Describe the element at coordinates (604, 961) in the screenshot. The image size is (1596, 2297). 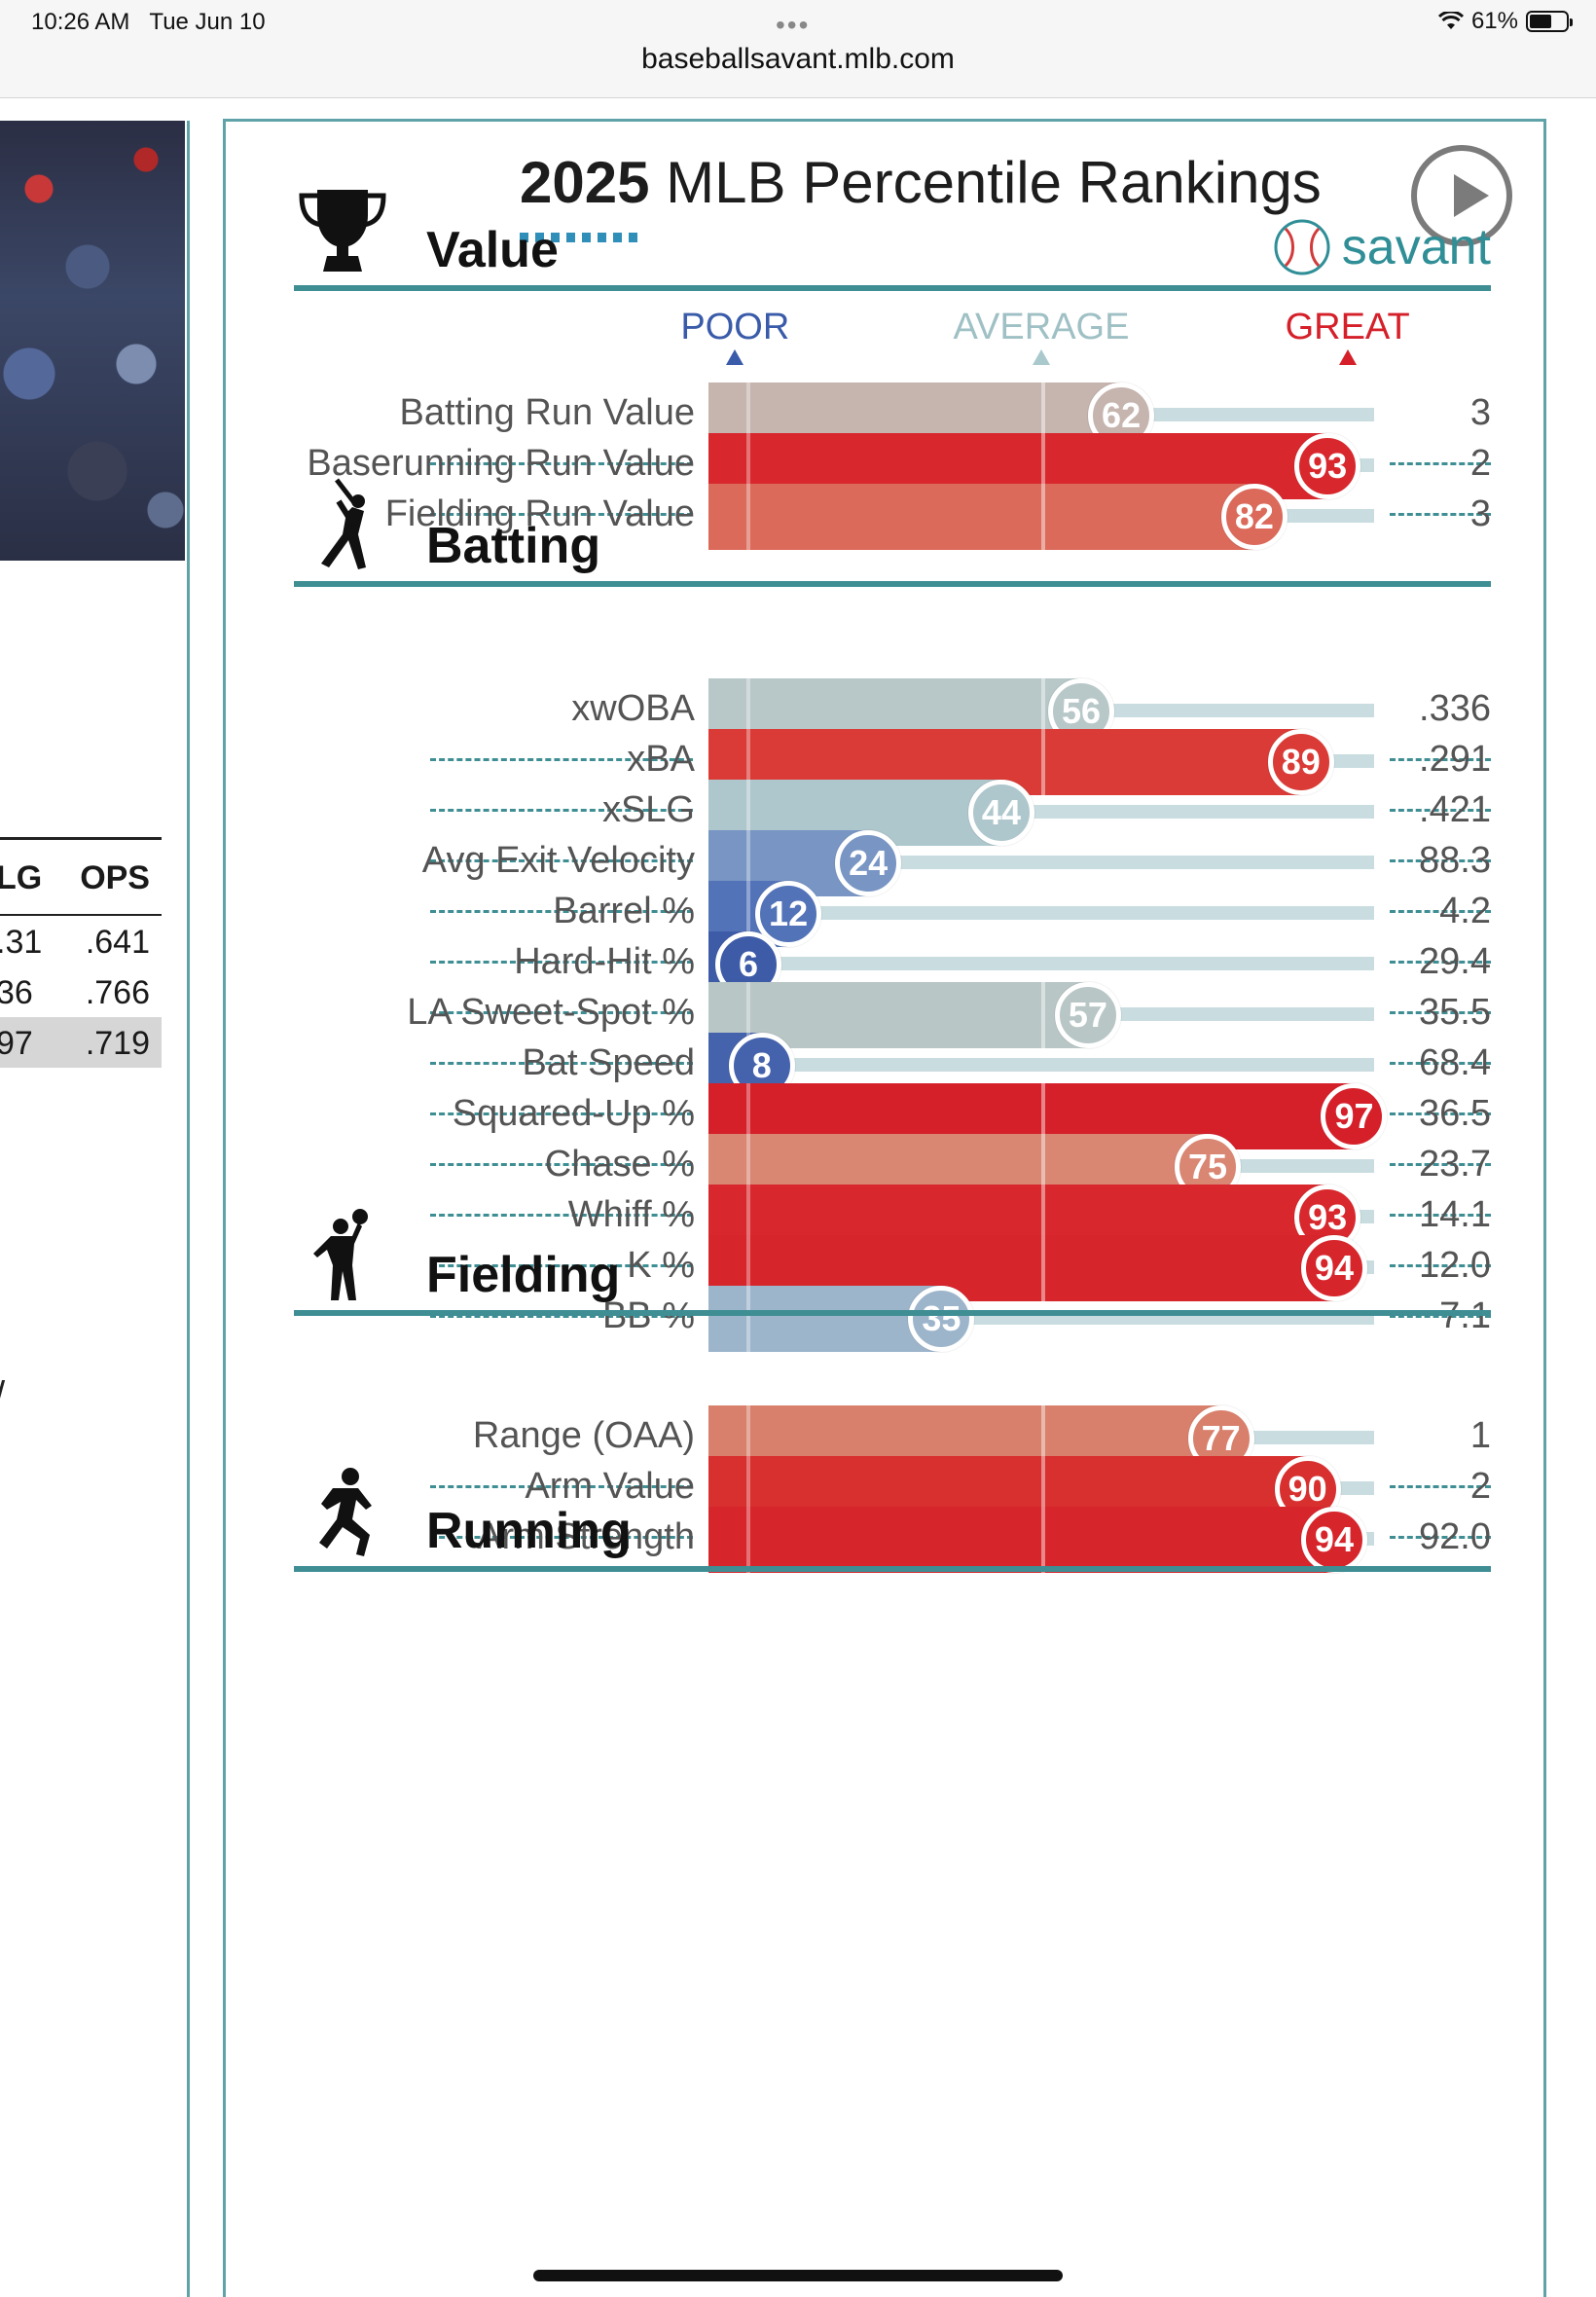
I see `metric-label: Hard-Hit %` at that location.